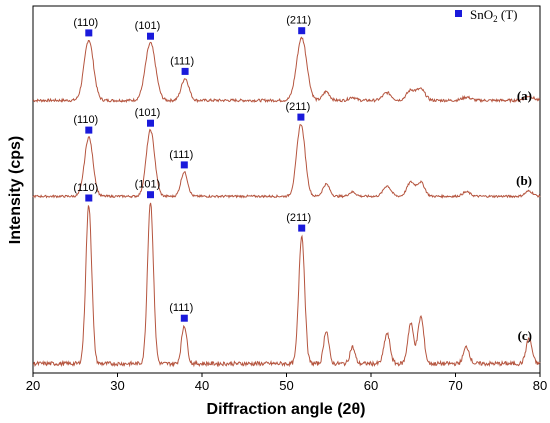 This screenshot has width=550, height=423. I want to click on y-axis-title: Intensity (cps), so click(15, 190).